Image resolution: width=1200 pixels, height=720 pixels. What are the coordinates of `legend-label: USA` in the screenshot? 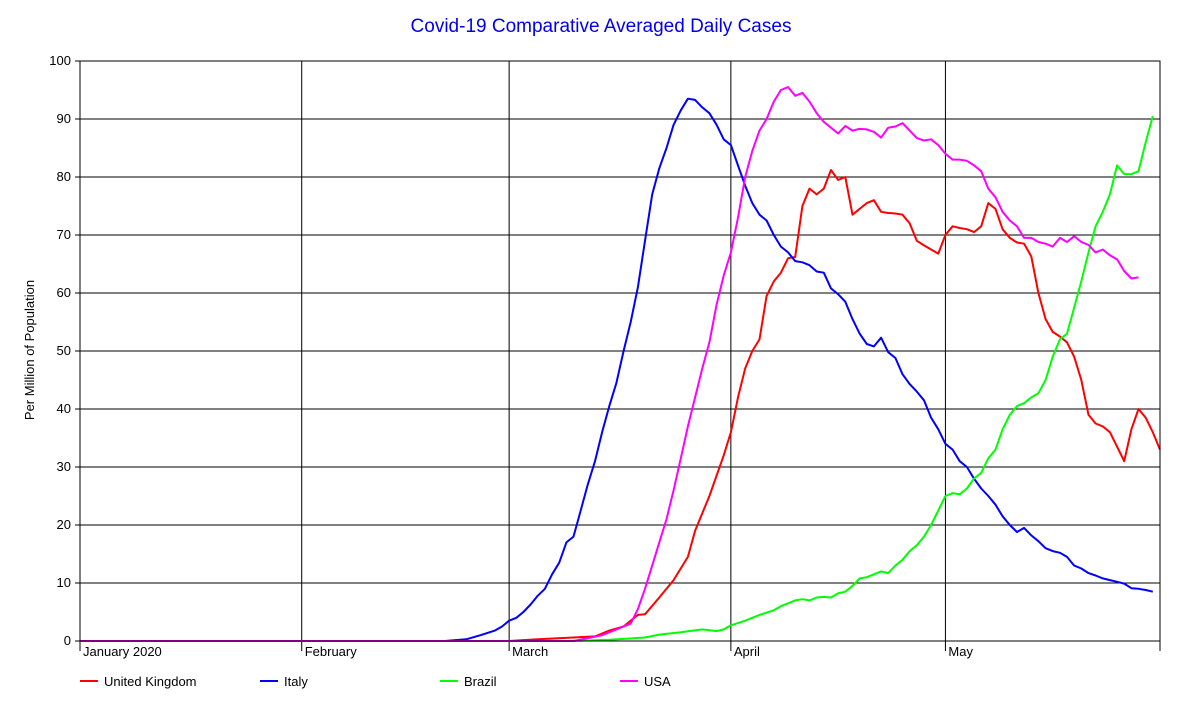 It's located at (657, 681).